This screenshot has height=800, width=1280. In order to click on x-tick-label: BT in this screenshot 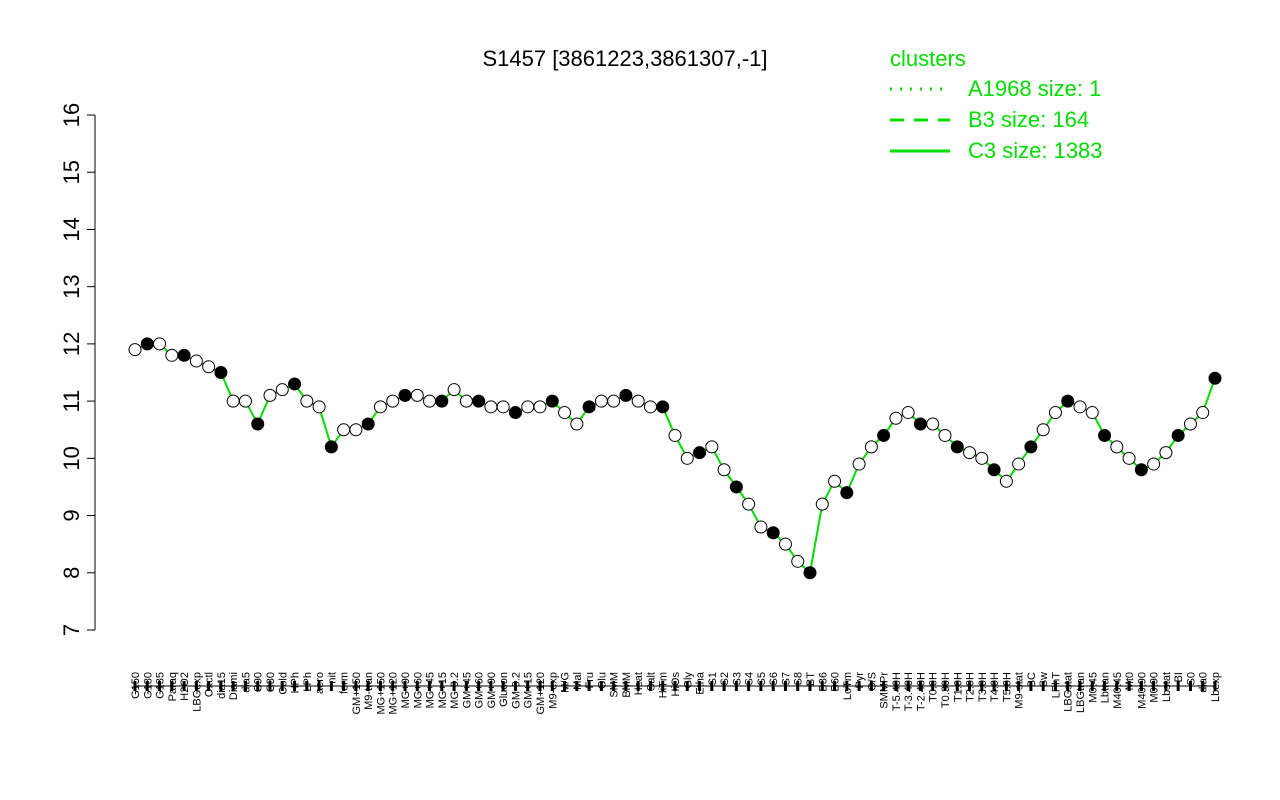, I will do `click(811, 679)`.